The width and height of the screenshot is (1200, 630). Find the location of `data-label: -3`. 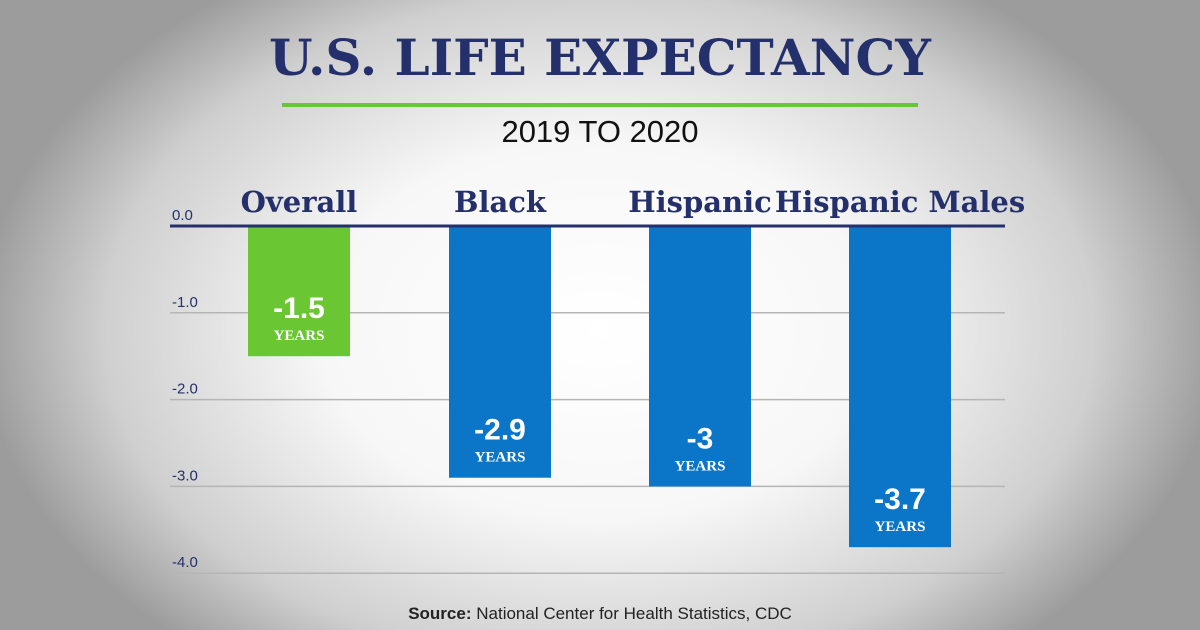

data-label: -3 is located at coordinates (700, 438).